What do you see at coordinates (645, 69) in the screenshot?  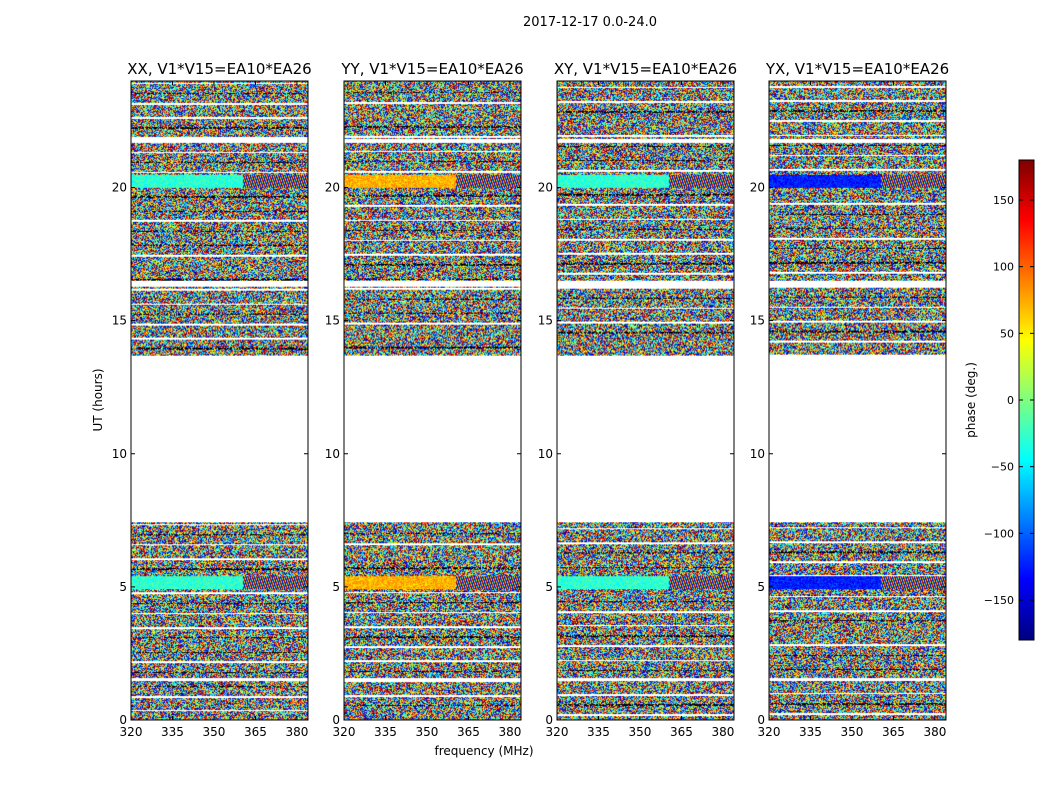 I see `panel-title: XY, V1*V15=EA10*EA26` at bounding box center [645, 69].